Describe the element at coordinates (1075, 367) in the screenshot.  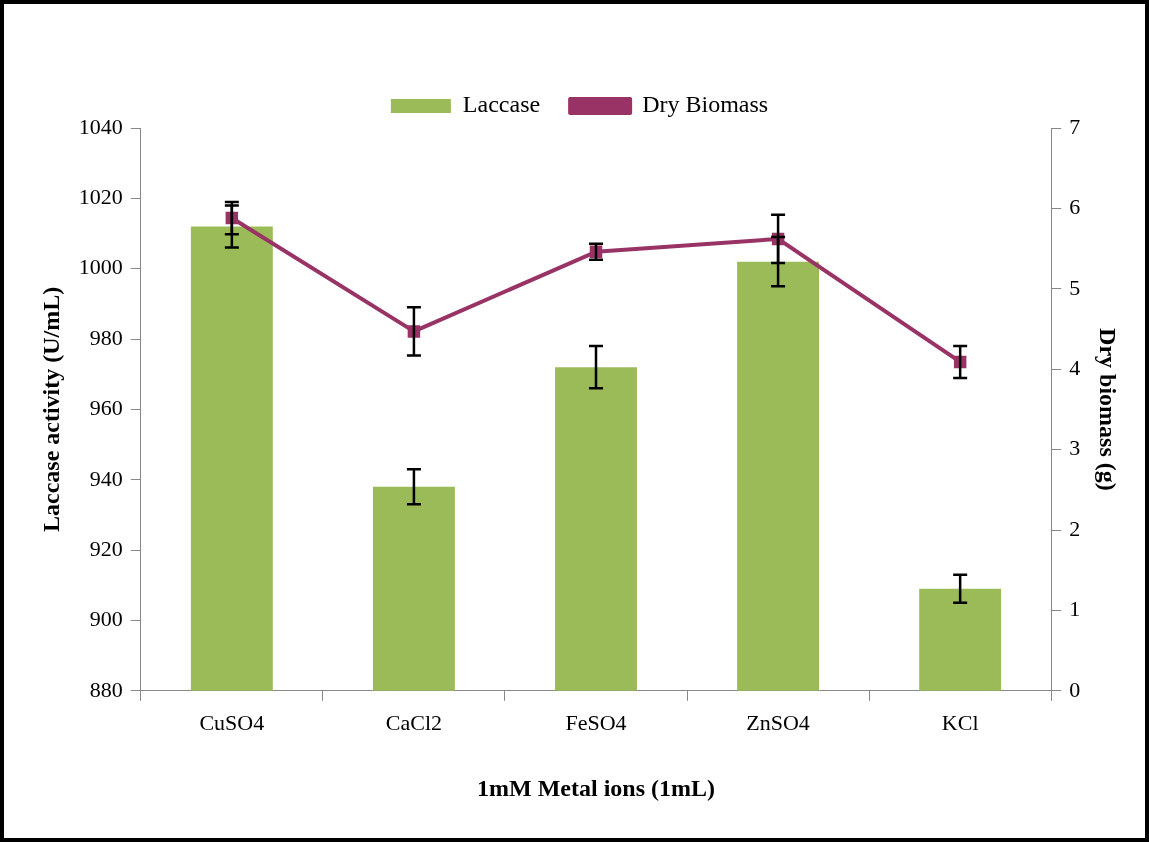
I see `y2-tick-label: 4` at that location.